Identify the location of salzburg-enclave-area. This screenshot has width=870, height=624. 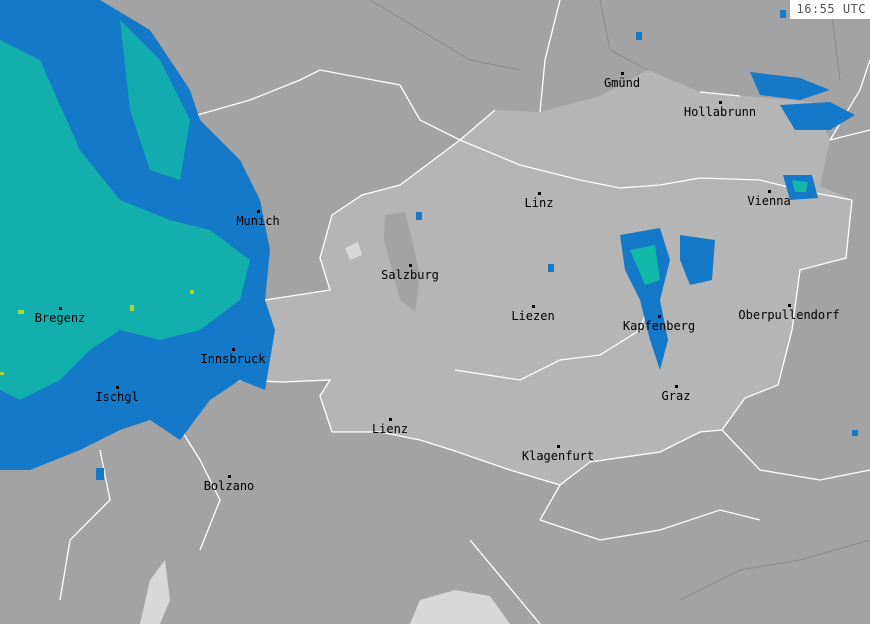
(402, 262).